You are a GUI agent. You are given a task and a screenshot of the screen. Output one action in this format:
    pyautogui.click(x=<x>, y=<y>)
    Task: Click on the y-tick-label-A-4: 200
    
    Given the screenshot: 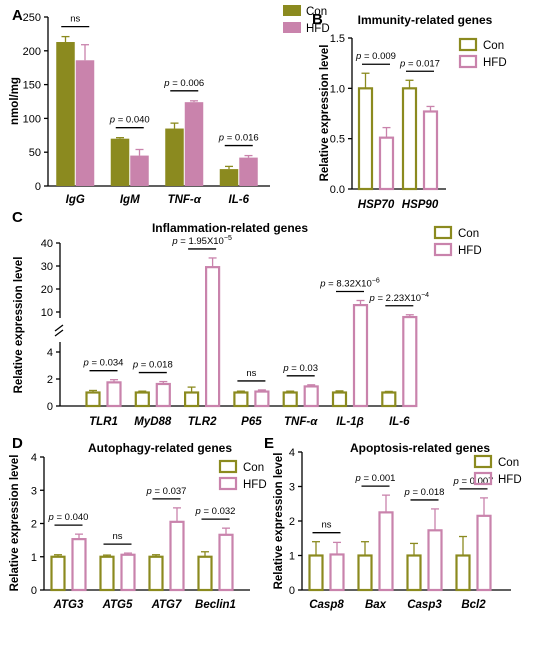 What is the action you would take?
    pyautogui.click(x=32, y=52)
    